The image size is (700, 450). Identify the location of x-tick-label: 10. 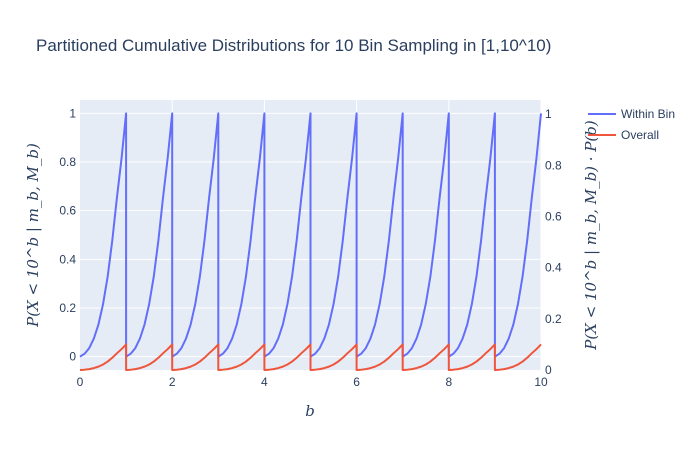
(541, 382).